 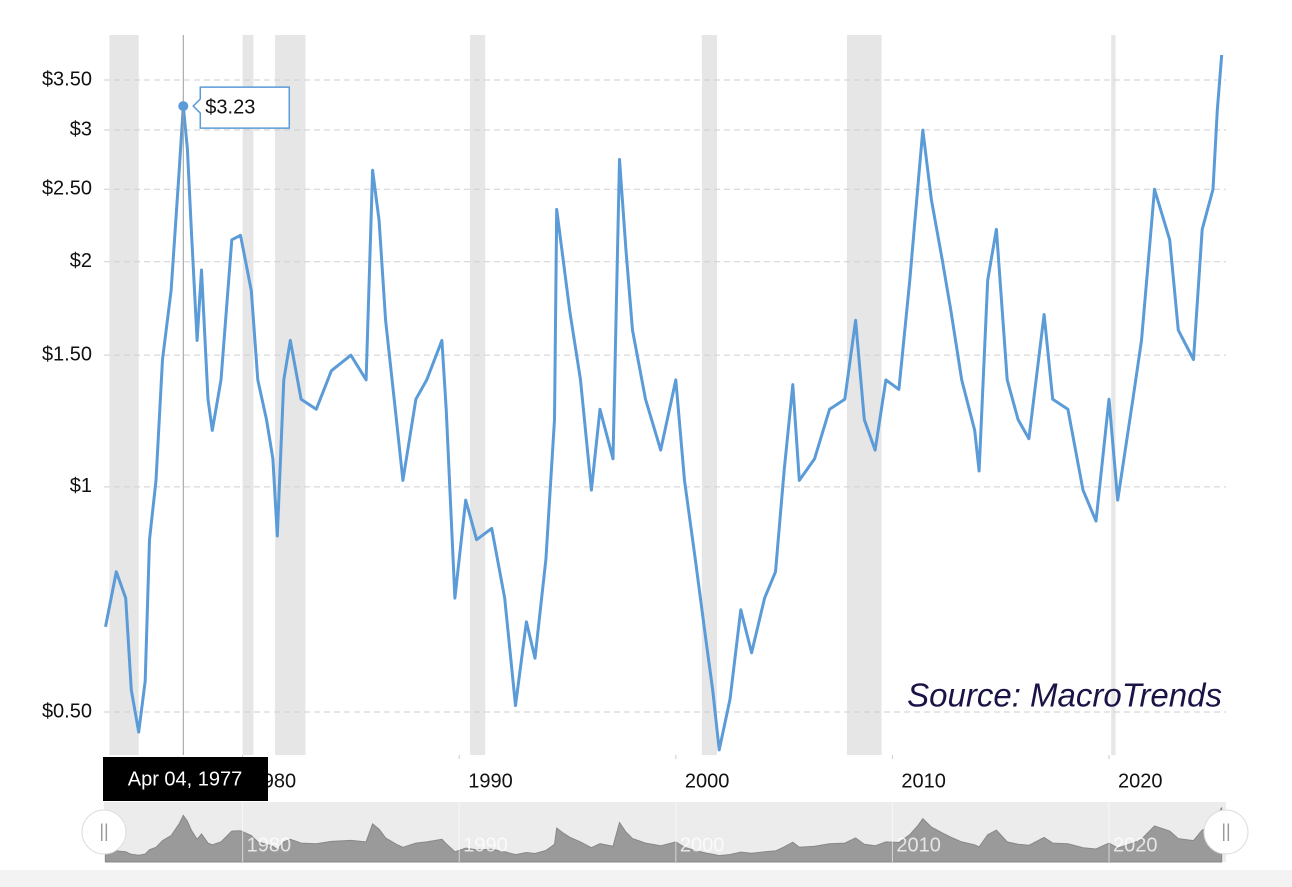 What do you see at coordinates (923, 781) in the screenshot?
I see `x-tick-label: 2010` at bounding box center [923, 781].